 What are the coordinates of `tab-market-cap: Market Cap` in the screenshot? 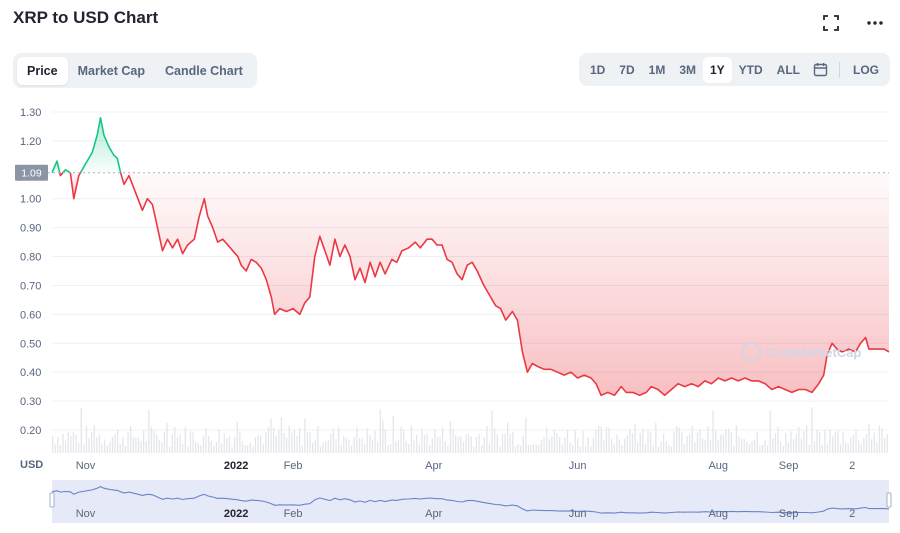 It's located at (111, 70).